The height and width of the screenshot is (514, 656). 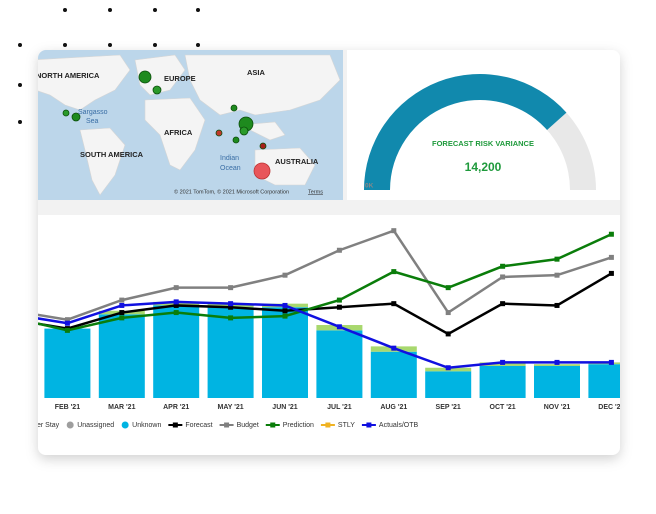 What do you see at coordinates (198, 425) in the screenshot?
I see `legend-label: Forecast` at bounding box center [198, 425].